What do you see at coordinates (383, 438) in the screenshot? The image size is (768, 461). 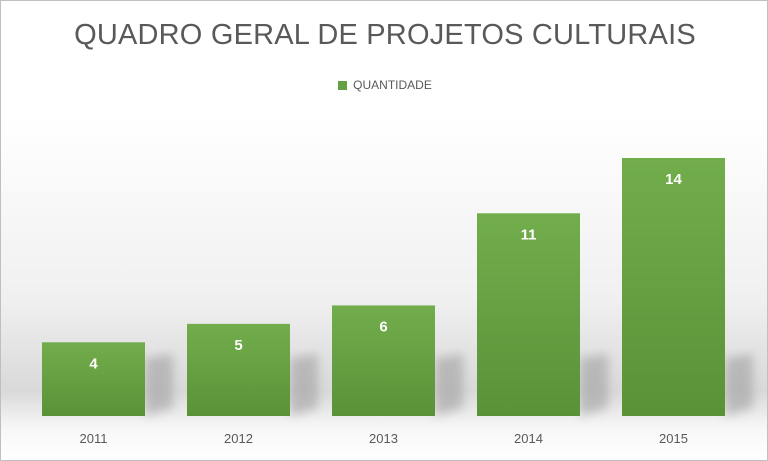 I see `x-tick-label: 2013` at bounding box center [383, 438].